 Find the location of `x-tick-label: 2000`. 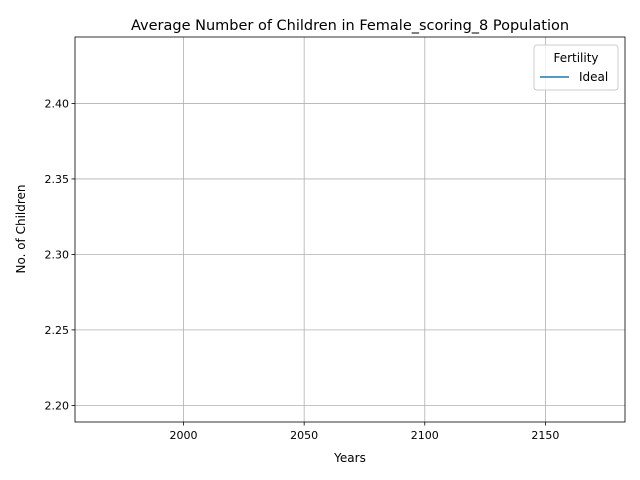

x-tick-label: 2000 is located at coordinates (184, 435).